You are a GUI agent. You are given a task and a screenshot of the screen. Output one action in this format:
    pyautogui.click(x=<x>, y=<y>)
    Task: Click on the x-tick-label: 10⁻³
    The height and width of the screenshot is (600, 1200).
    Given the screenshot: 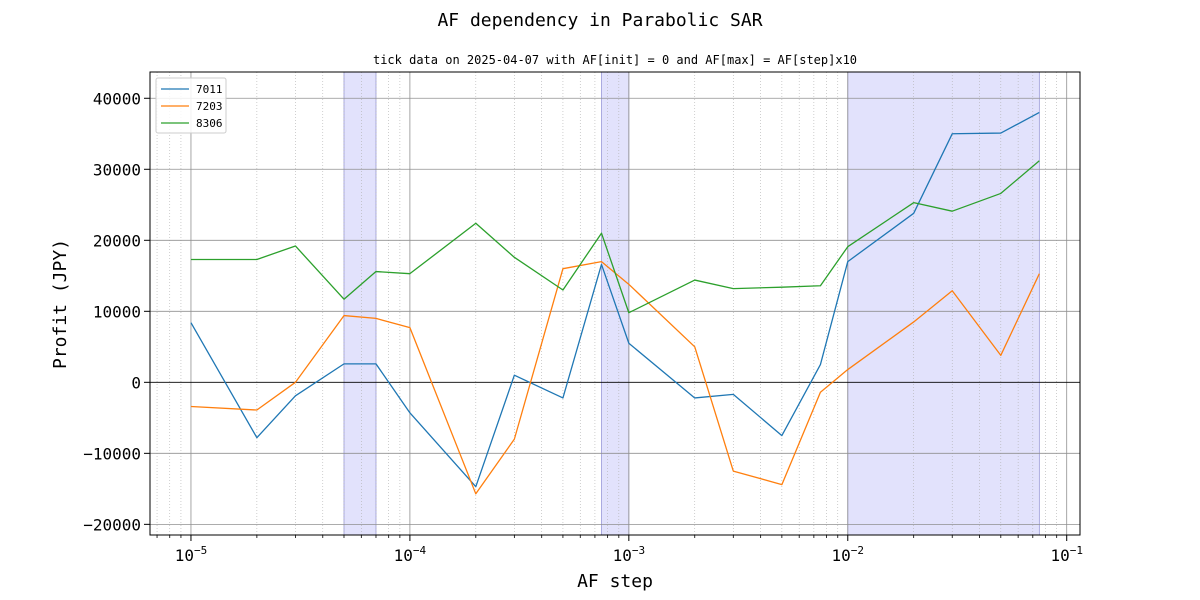 What is the action you would take?
    pyautogui.click(x=629, y=554)
    